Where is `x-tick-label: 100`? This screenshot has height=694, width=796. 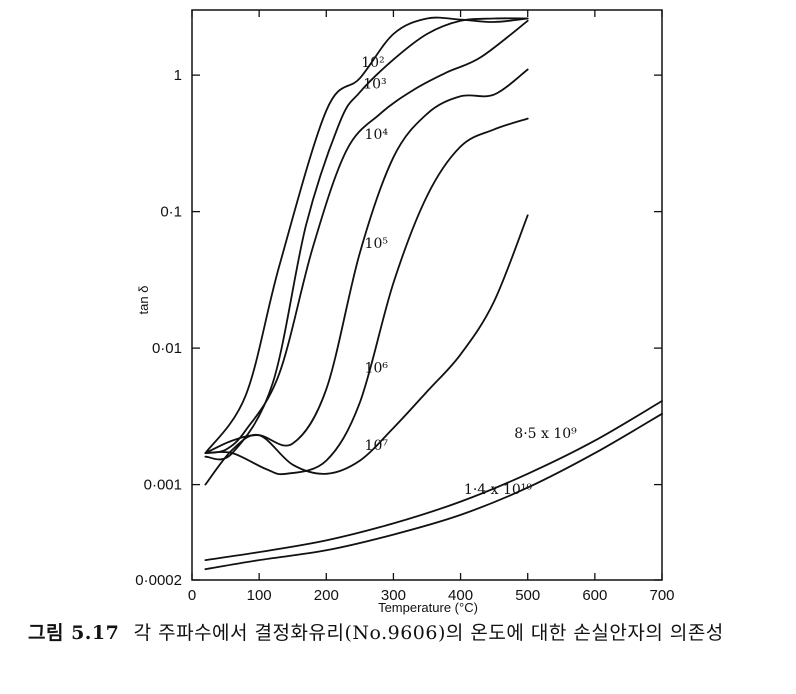 x-tick-label: 100 is located at coordinates (259, 595).